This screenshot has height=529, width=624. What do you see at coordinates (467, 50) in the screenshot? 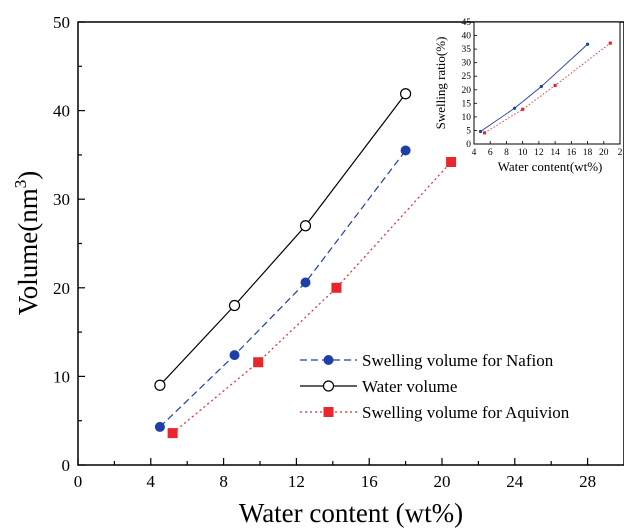
I see `inset-y-tick-label: 35` at bounding box center [467, 50].